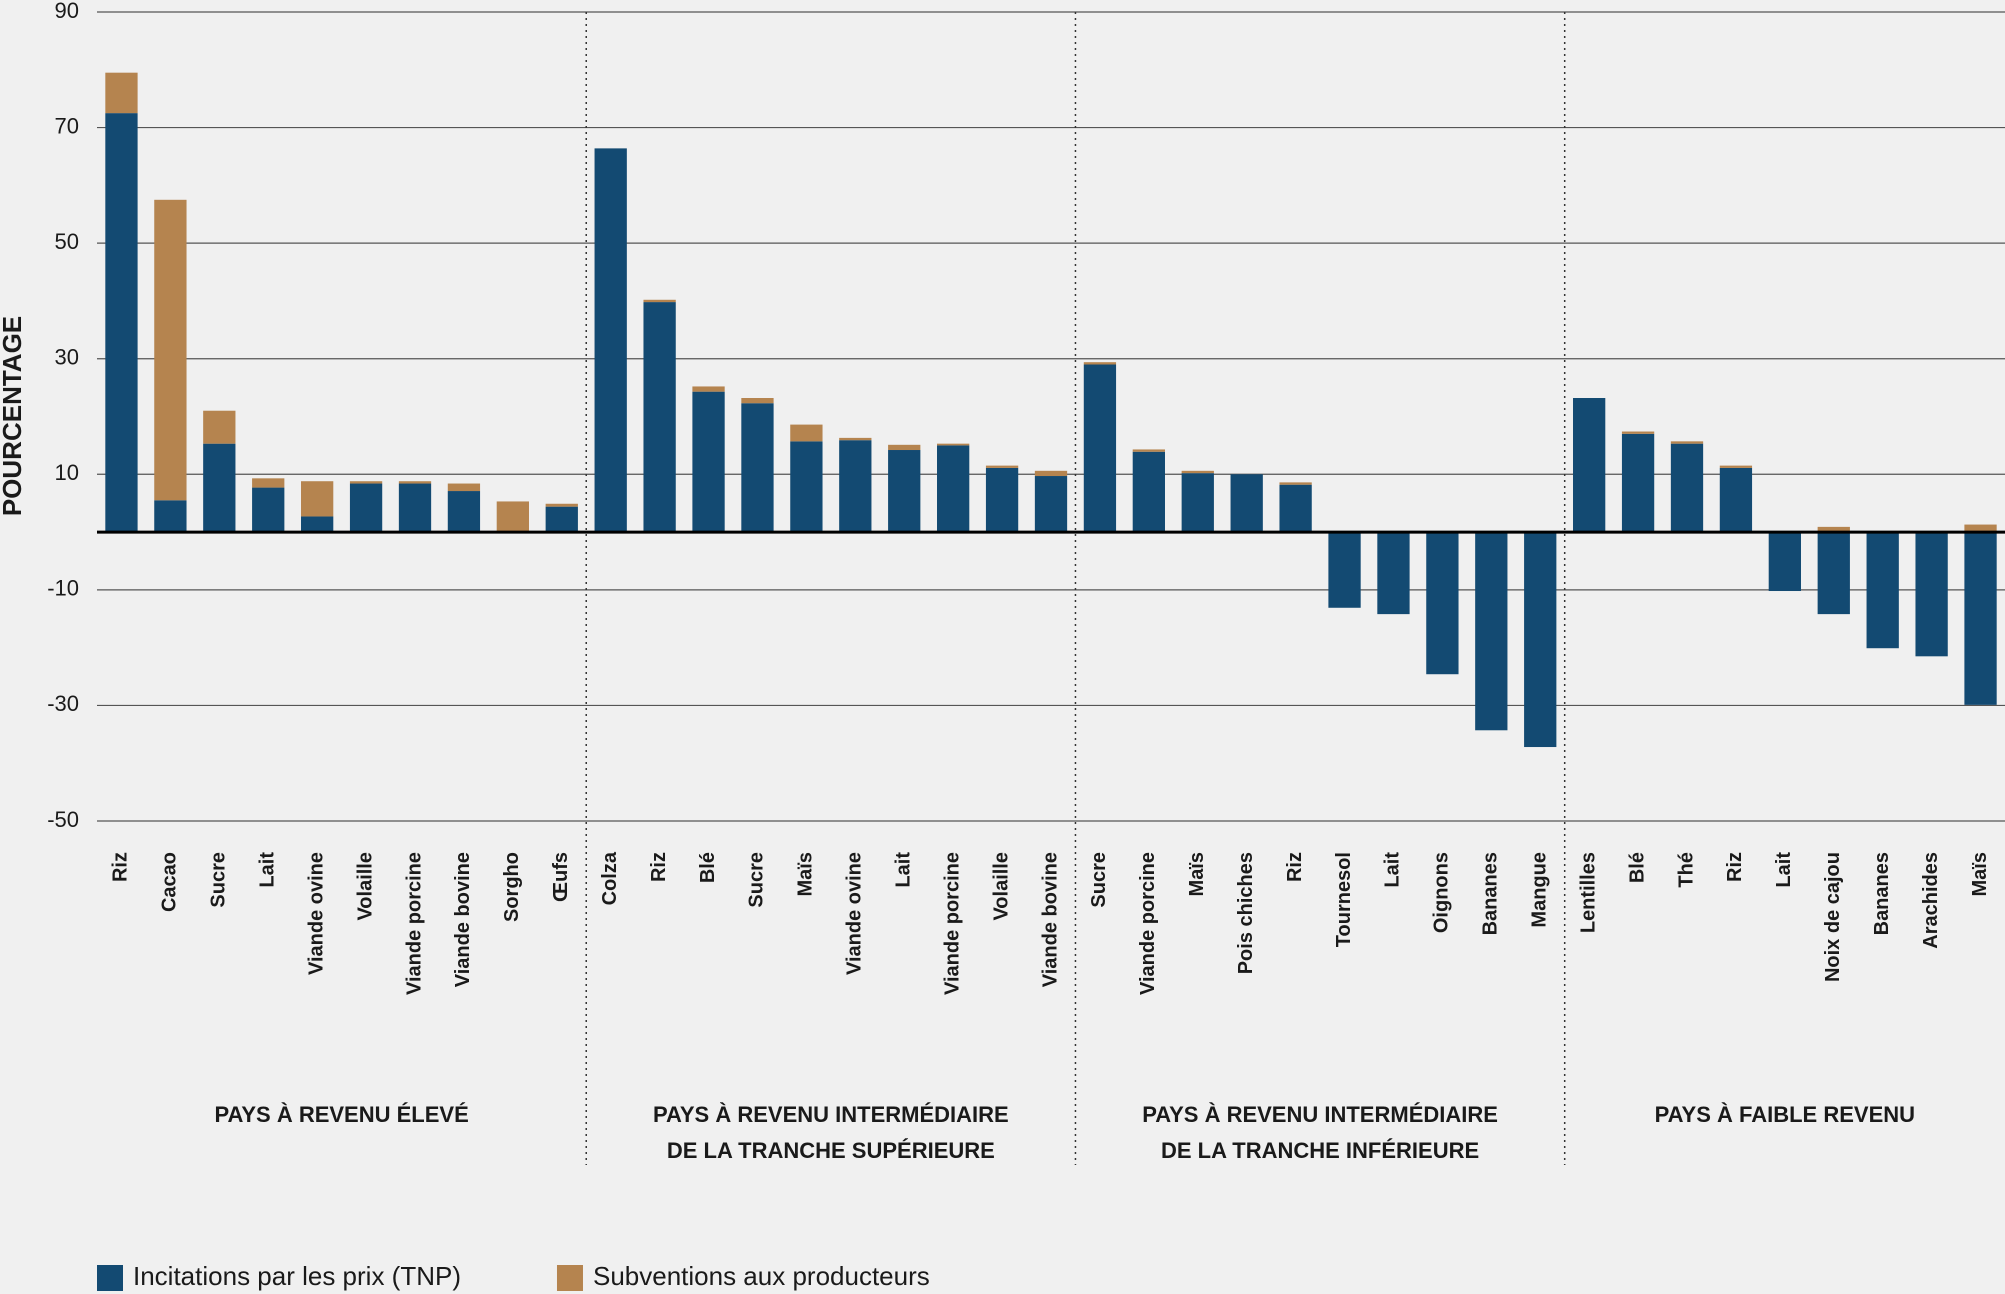 Image resolution: width=2005 pixels, height=1294 pixels. What do you see at coordinates (1344, 899) in the screenshot?
I see `x-tick-label: Tournesol` at bounding box center [1344, 899].